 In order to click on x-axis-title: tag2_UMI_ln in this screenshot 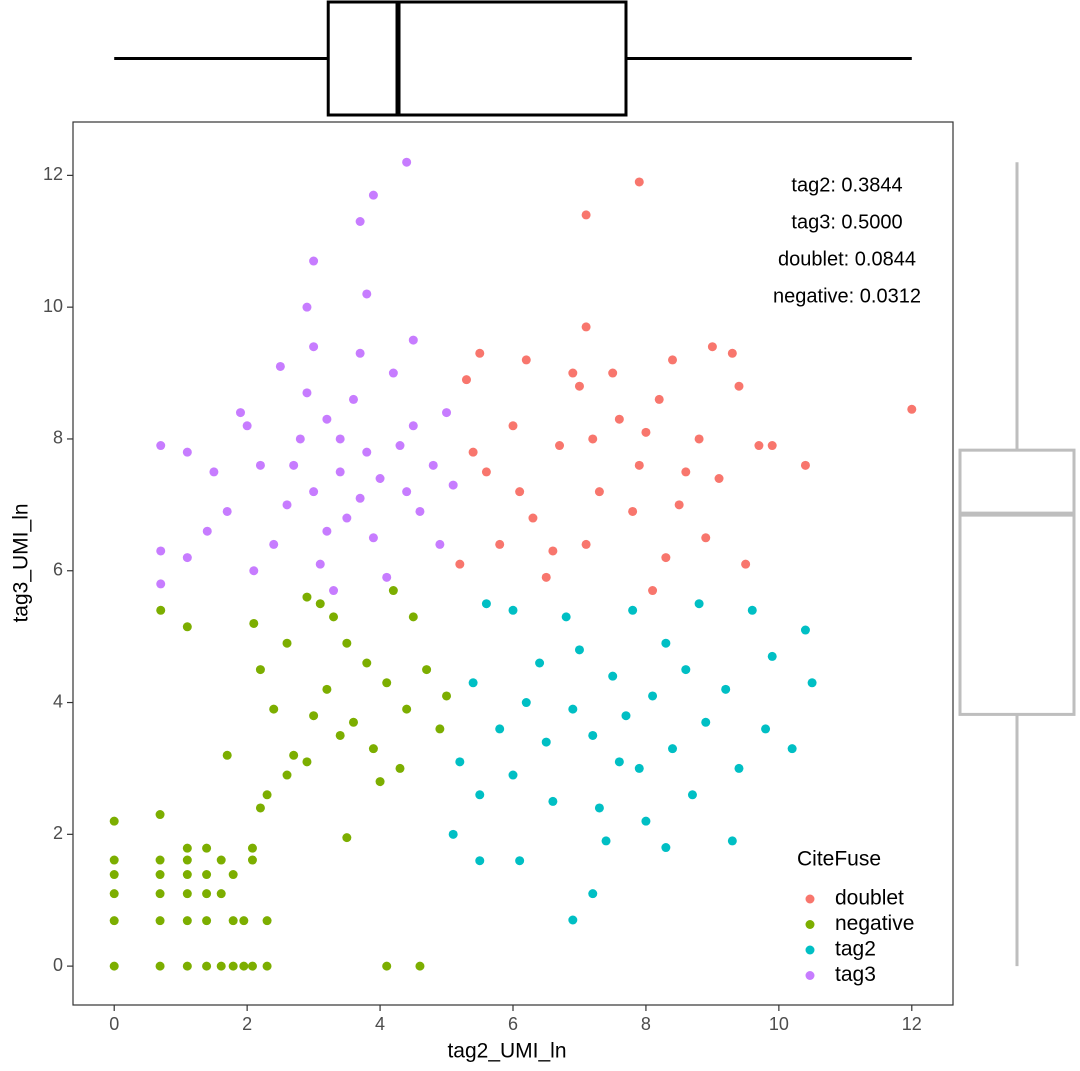, I will do `click(506, 1051)`.